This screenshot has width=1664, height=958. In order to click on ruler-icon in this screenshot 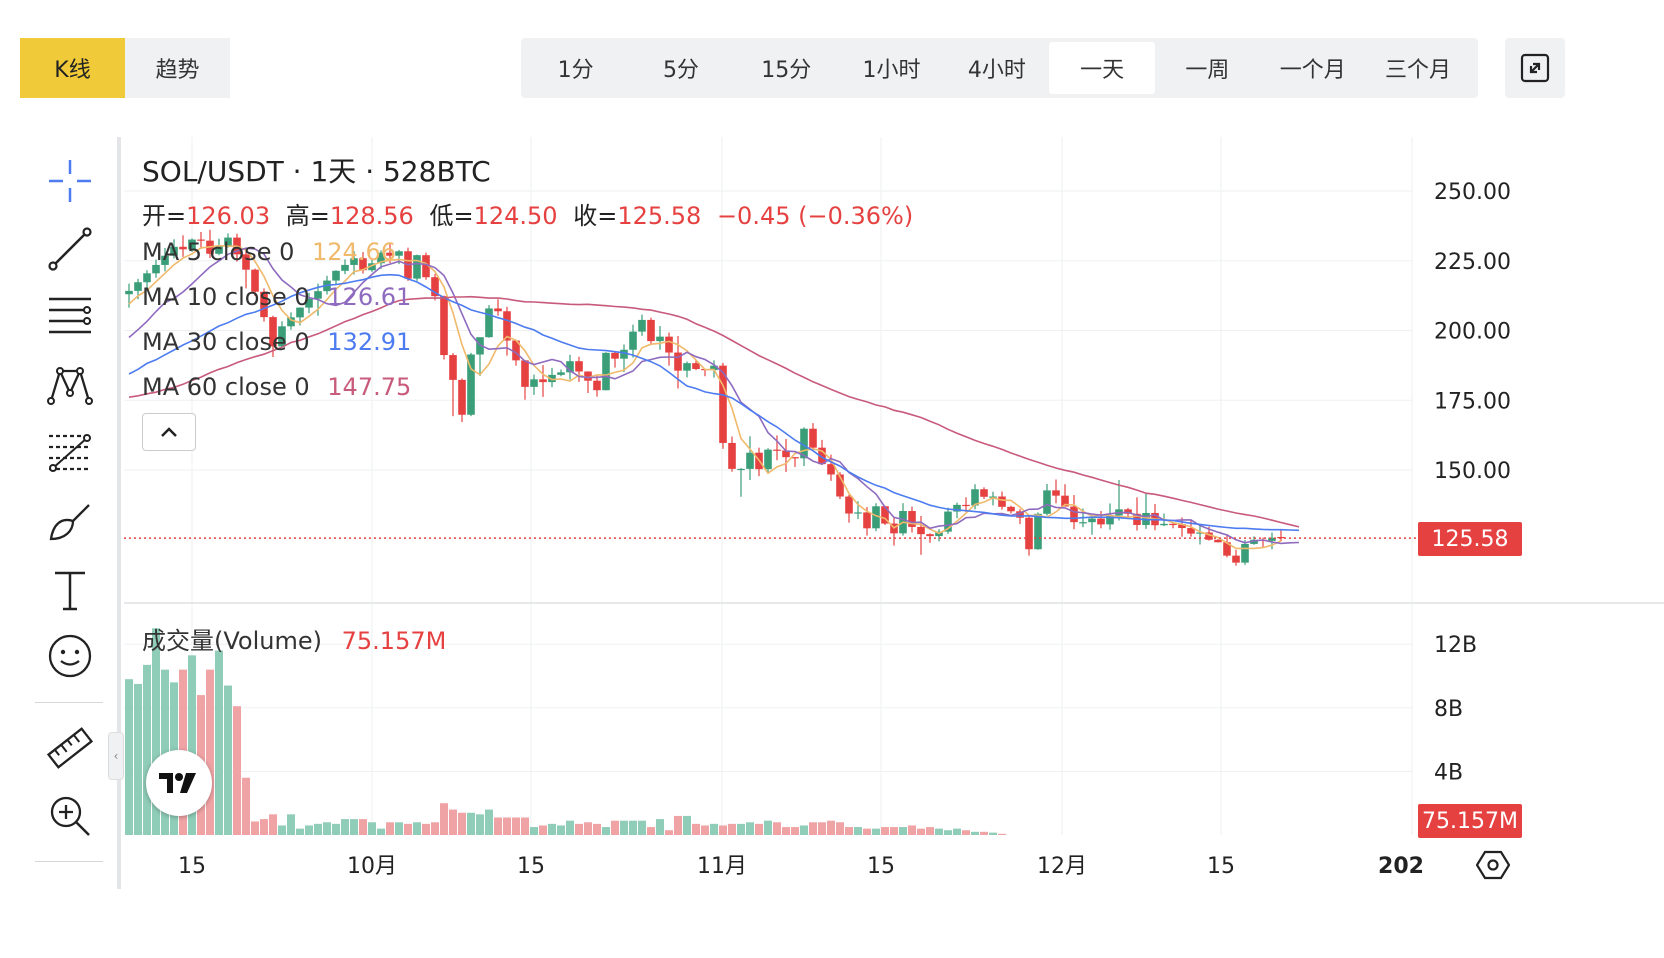, I will do `click(70, 748)`.